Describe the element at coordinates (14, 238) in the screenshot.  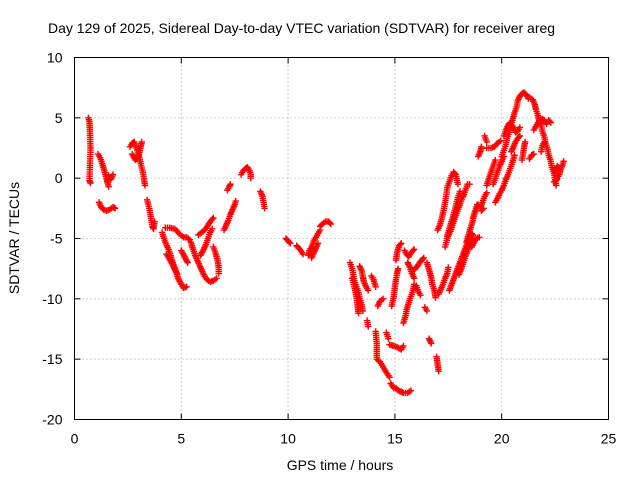
I see `y-axis-label: SDTVAR / TECUs` at that location.